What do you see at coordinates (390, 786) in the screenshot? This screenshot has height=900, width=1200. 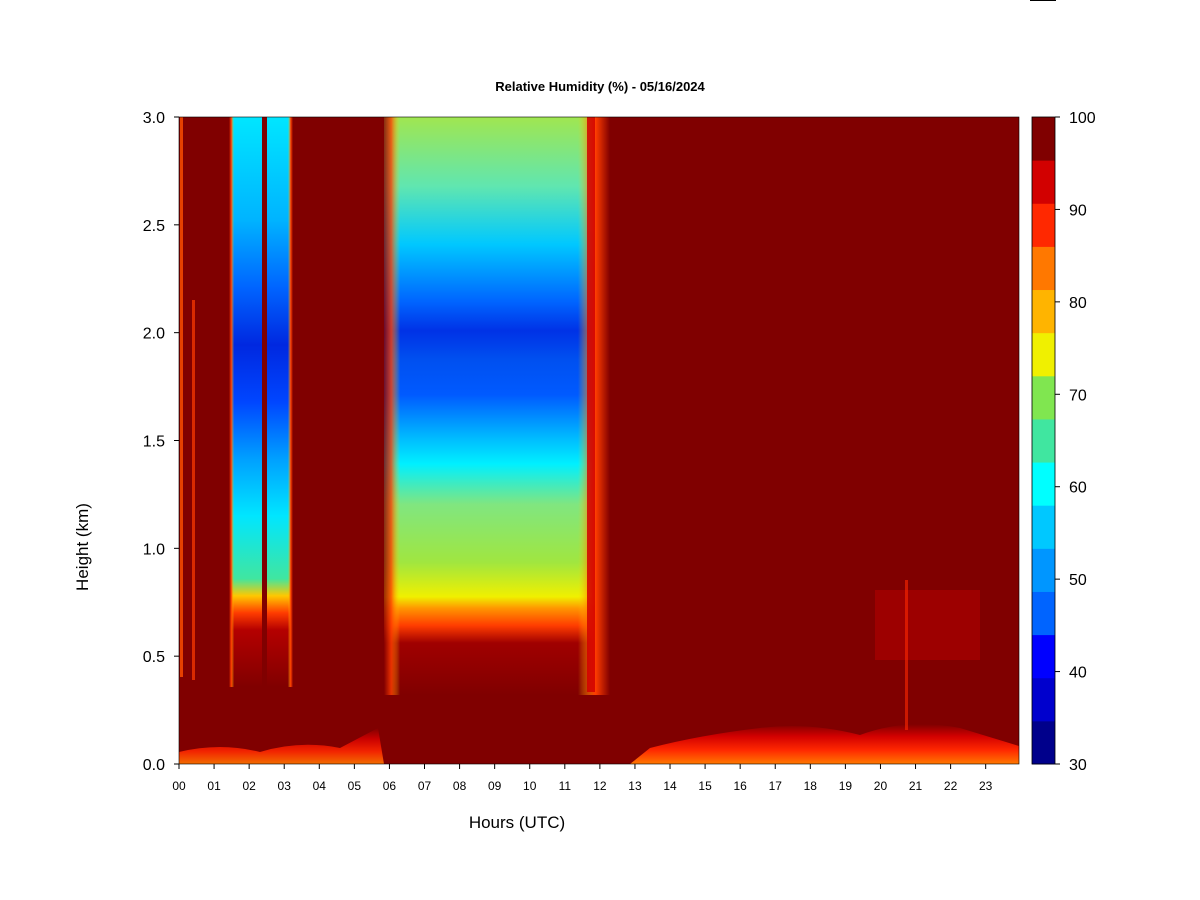 I see `x-tick-label: 06` at bounding box center [390, 786].